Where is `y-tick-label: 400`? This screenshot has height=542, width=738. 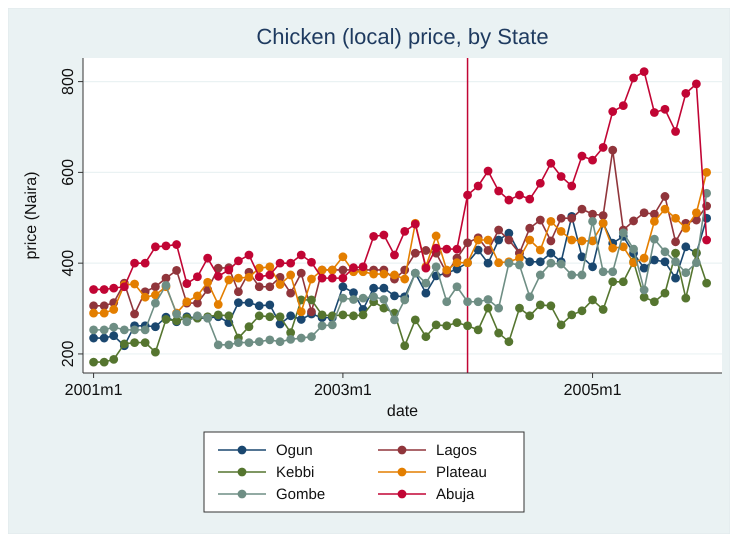 y-tick-label: 400 is located at coordinates (68, 263).